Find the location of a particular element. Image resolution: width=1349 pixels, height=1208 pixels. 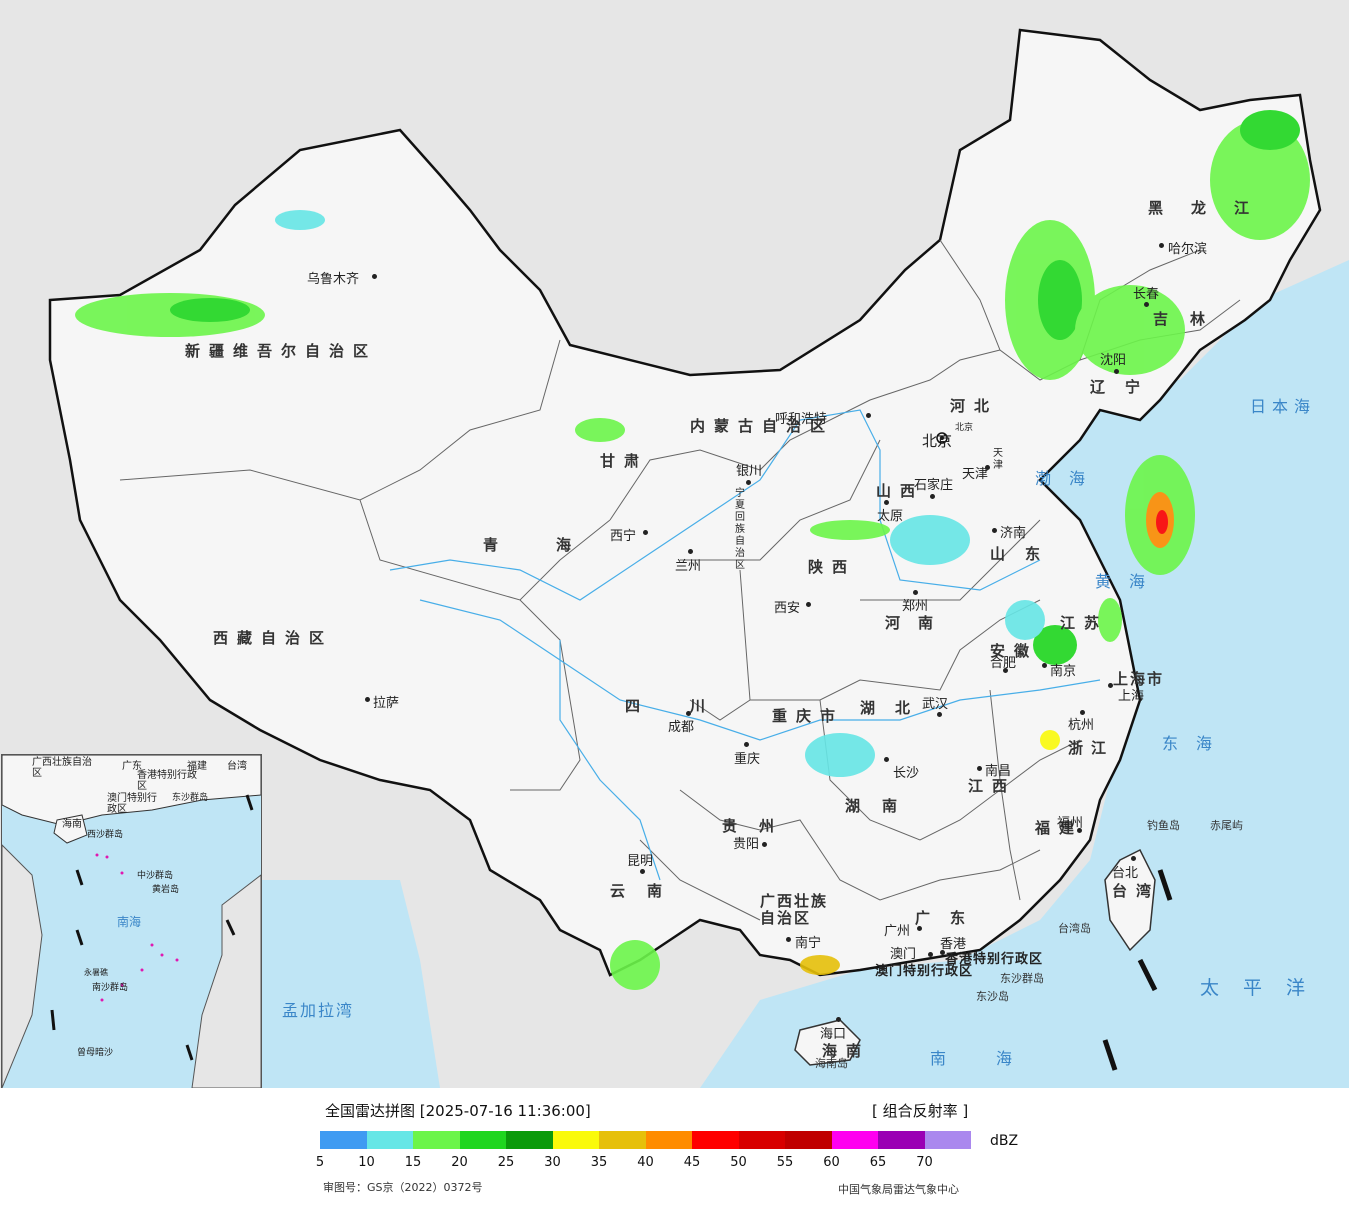

sea-donghai: 东海 is located at coordinates (1196, 743).